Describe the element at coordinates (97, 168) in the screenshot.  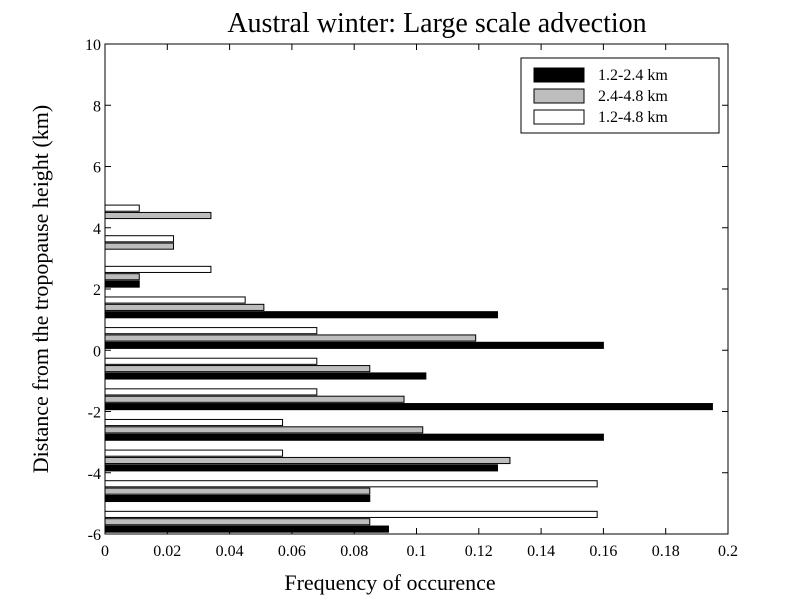
I see `y-tick-label: 6` at that location.